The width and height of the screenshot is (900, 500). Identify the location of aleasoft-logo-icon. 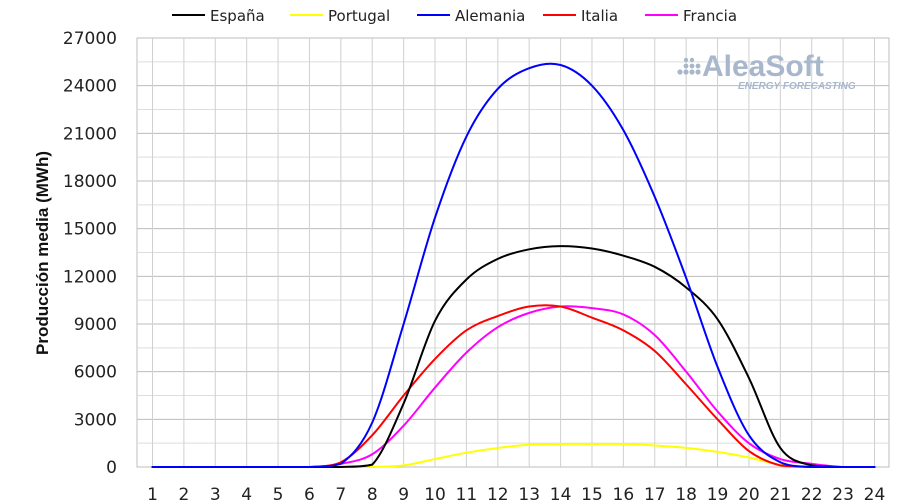
(689, 66).